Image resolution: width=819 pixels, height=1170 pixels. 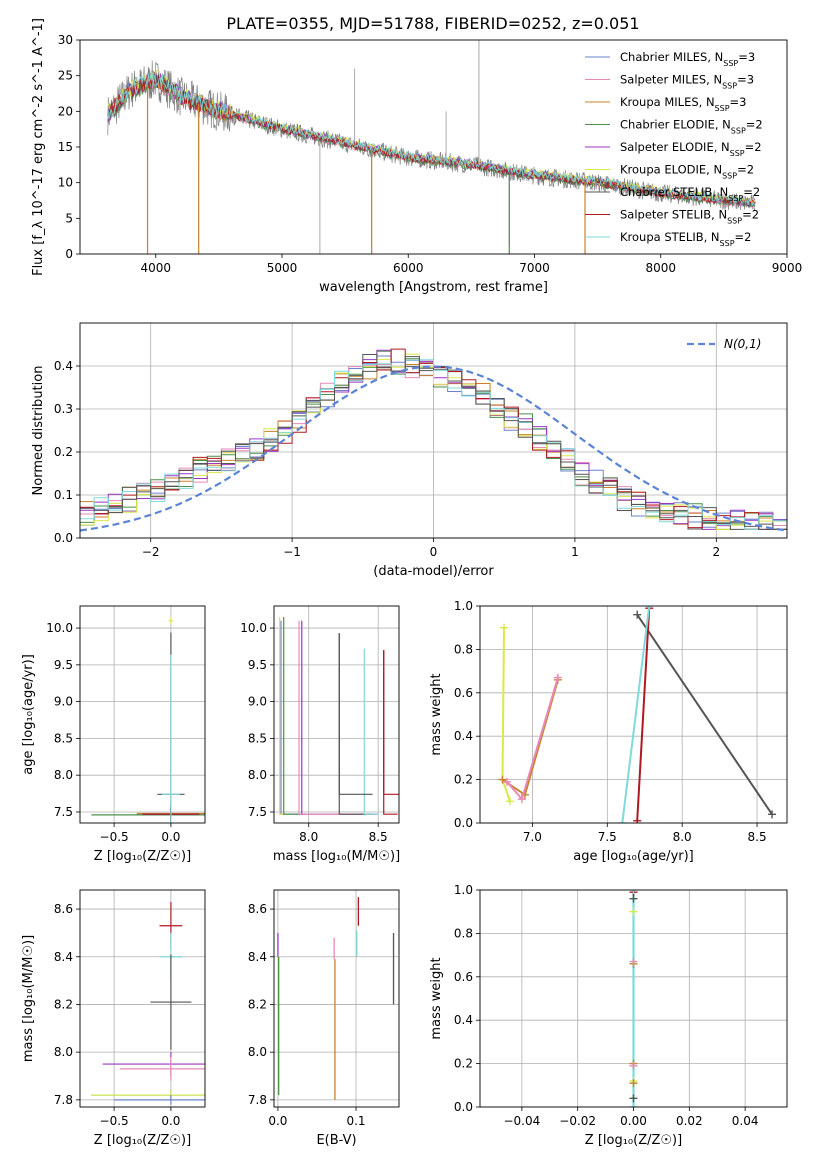 I want to click on y-tick-label: 5, so click(x=69, y=218).